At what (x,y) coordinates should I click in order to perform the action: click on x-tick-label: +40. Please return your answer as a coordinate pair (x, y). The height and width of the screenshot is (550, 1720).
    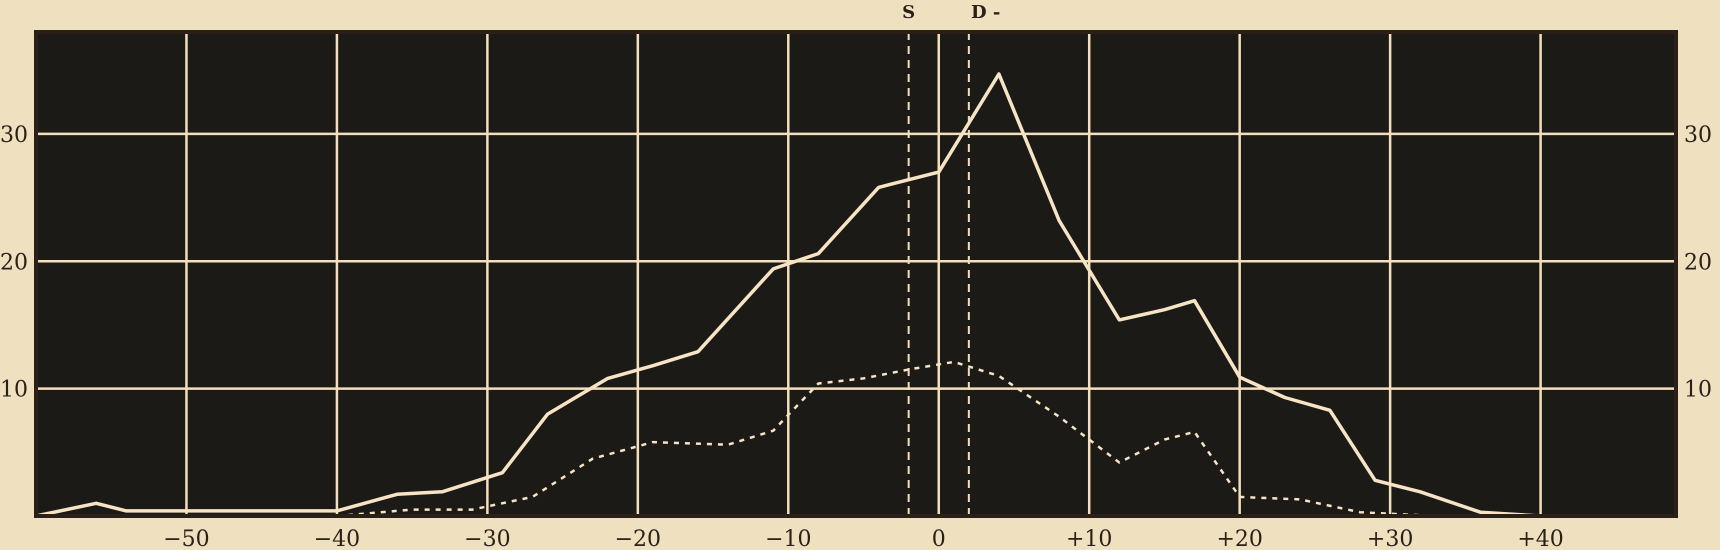
    Looking at the image, I should click on (1540, 538).